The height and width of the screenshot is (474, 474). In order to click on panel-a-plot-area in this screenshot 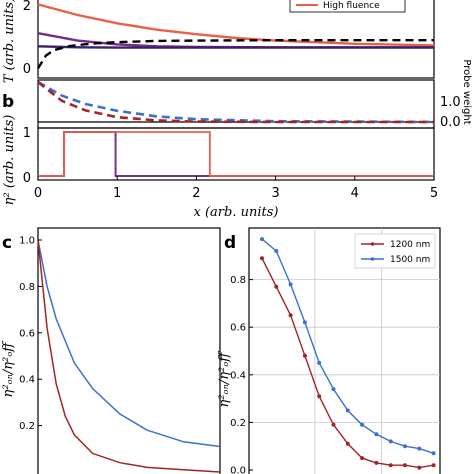, I will do `click(235, 36)`.